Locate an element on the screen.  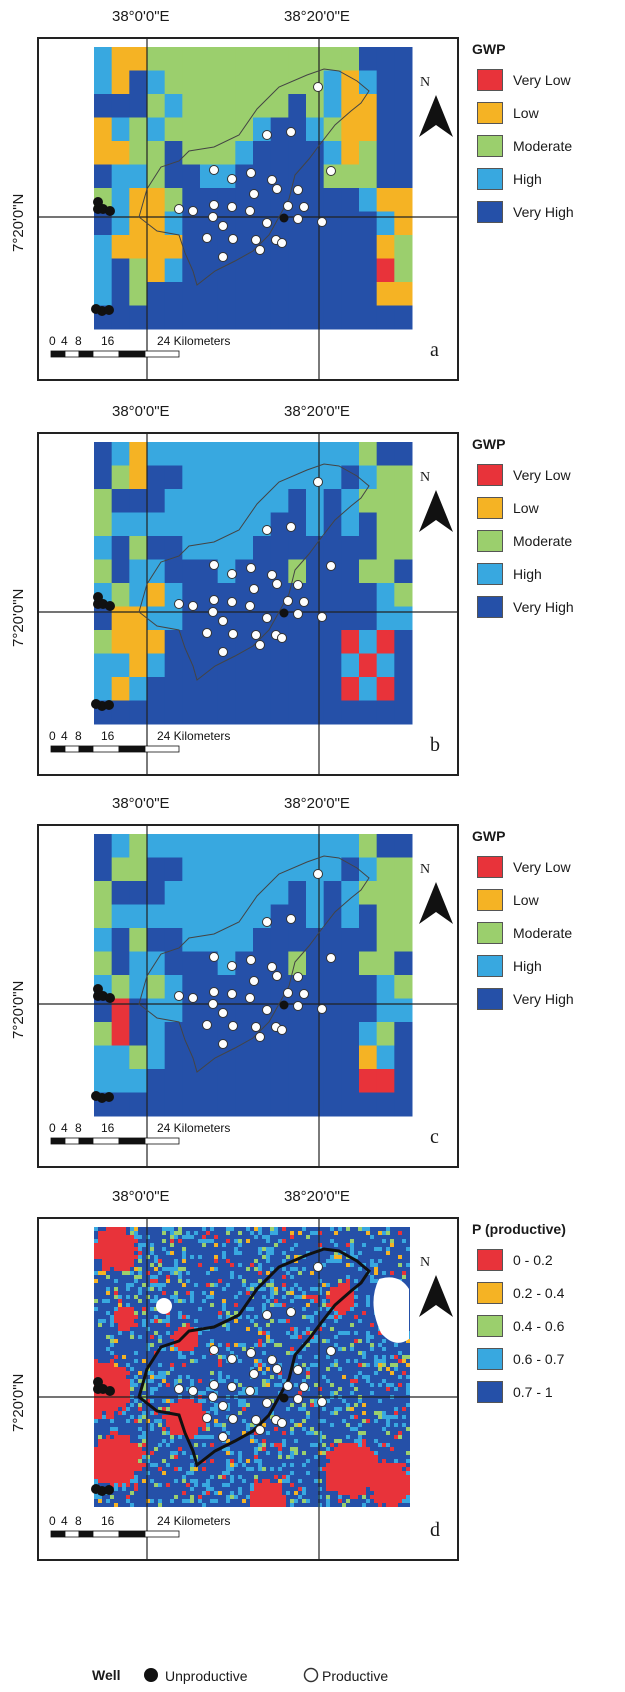
longitude-label-west: 38°0'0"E is located at coordinates (141, 16).